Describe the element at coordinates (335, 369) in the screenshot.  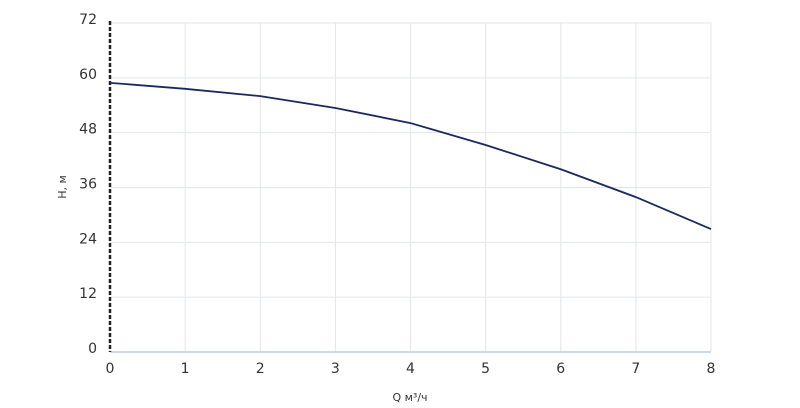
I see `x-tick-label: 3` at that location.